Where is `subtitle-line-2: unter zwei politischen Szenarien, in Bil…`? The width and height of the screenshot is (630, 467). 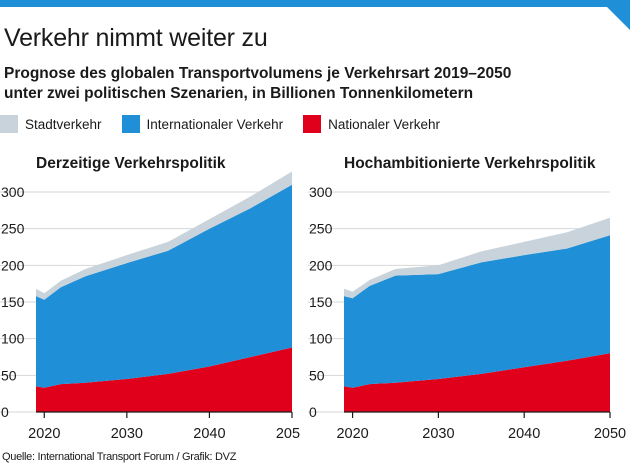
subtitle-line-2: unter zwei politischen Szenarien, in Bil… is located at coordinates (239, 93).